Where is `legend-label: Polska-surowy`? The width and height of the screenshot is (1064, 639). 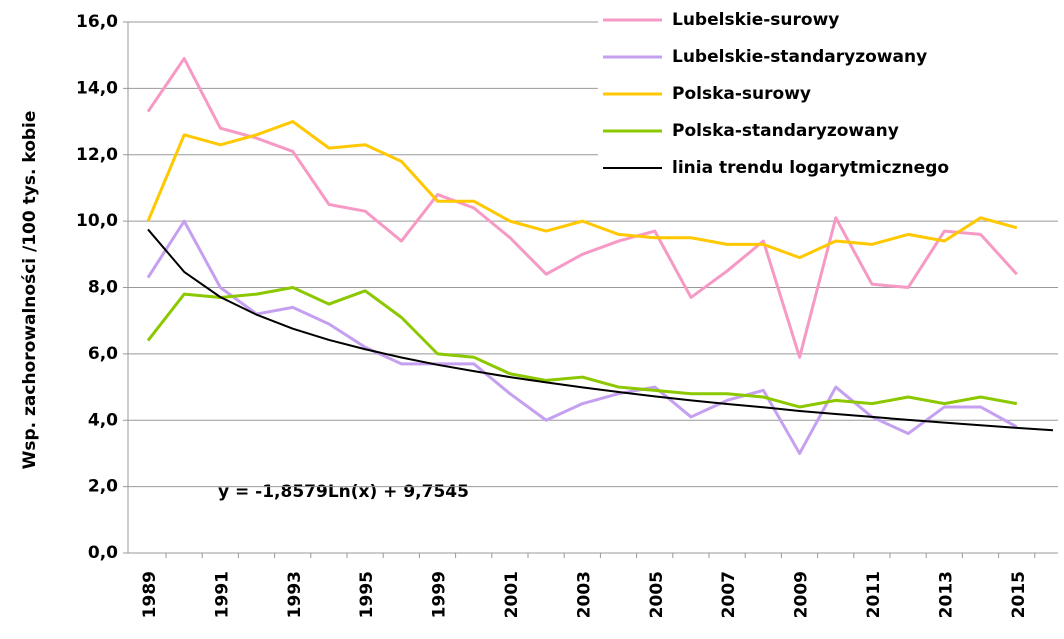 legend-label: Polska-surowy is located at coordinates (741, 94).